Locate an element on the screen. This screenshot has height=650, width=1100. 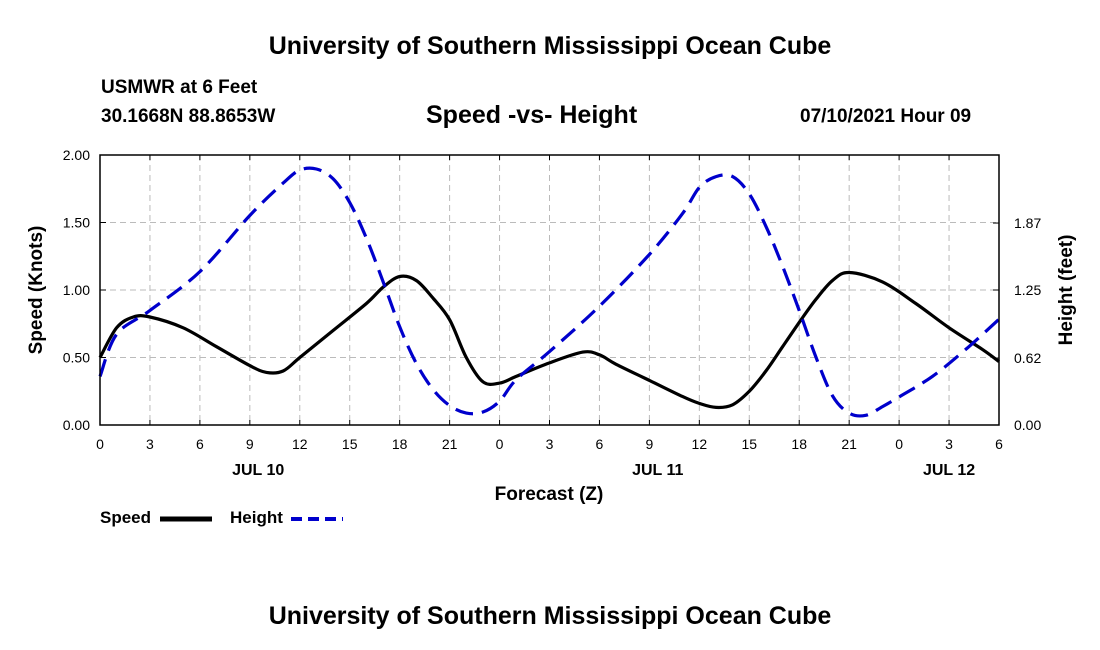
legend: Speed is located at coordinates (125, 519).